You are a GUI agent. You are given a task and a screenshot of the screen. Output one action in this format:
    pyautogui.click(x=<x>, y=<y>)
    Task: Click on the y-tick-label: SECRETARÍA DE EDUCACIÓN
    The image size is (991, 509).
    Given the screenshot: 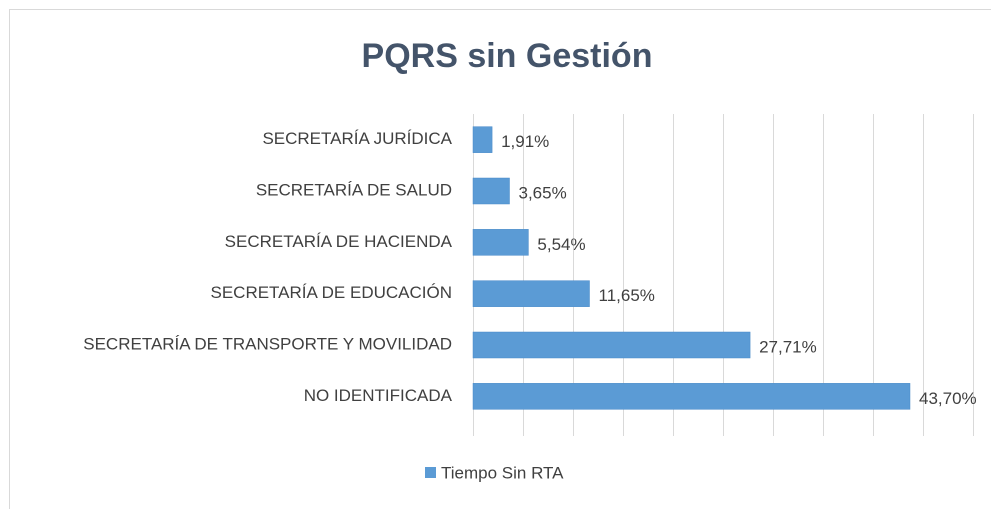 What is the action you would take?
    pyautogui.click(x=331, y=292)
    